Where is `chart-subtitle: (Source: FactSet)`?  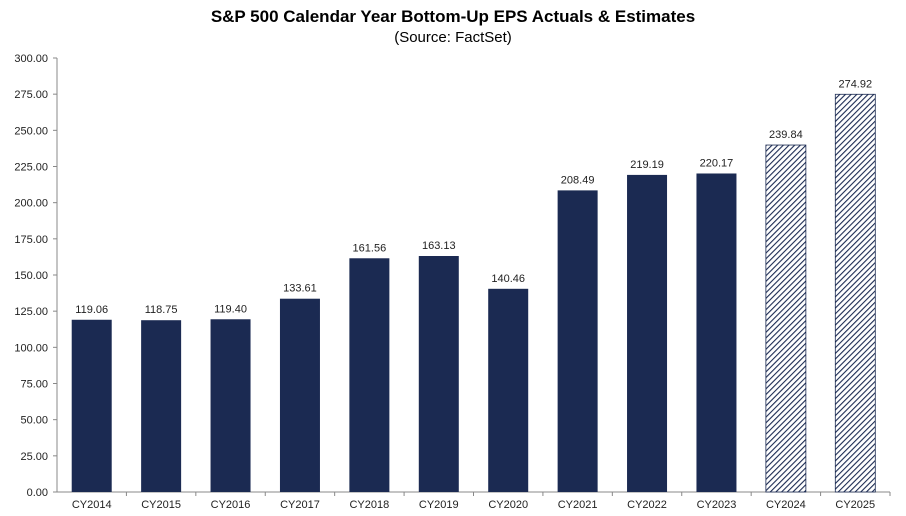 chart-subtitle: (Source: FactSet) is located at coordinates (453, 37).